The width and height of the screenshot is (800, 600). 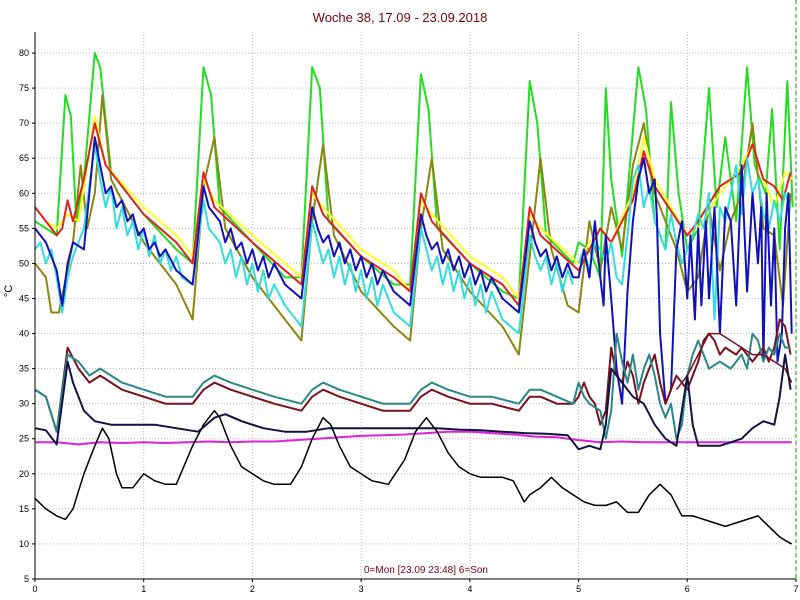 I want to click on x-tick-label: 2, so click(x=252, y=589).